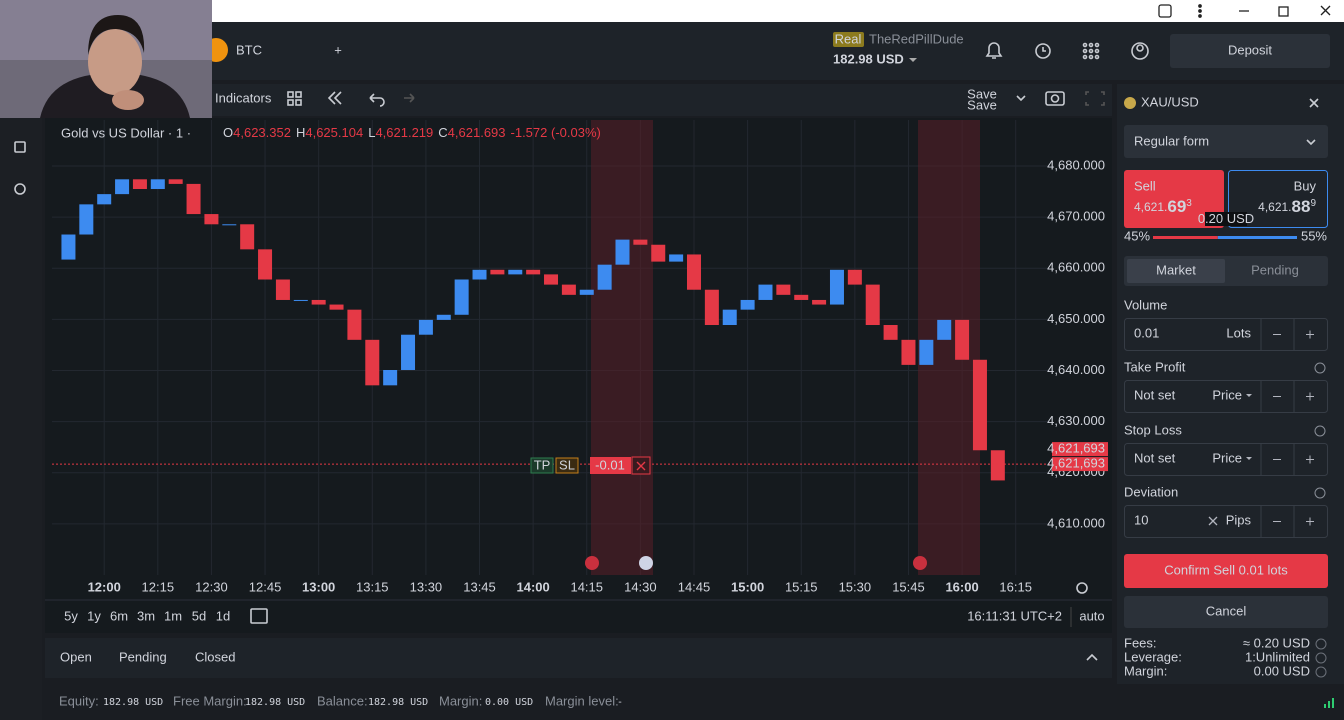  Describe the element at coordinates (199, 615) in the screenshot. I see `timeframe: 5d` at that location.